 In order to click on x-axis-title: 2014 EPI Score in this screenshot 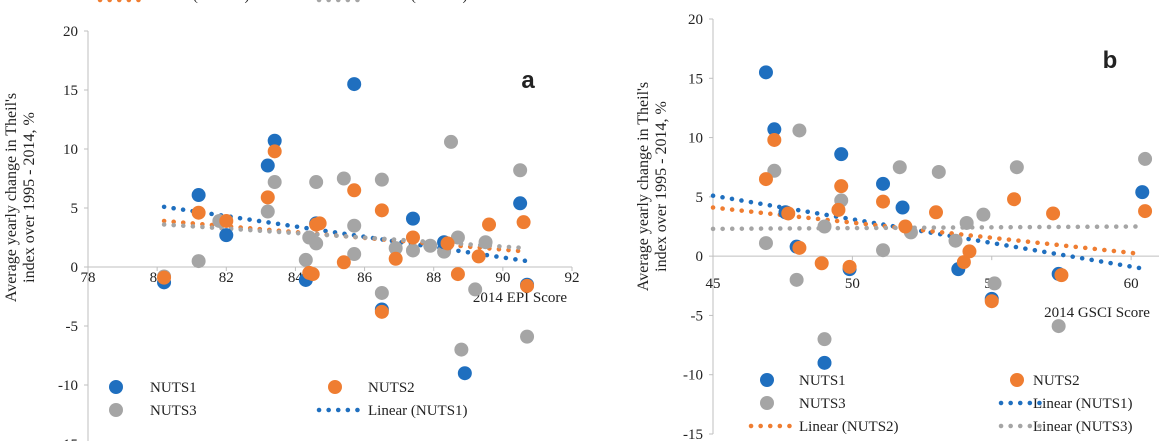, I will do `click(520, 298)`.